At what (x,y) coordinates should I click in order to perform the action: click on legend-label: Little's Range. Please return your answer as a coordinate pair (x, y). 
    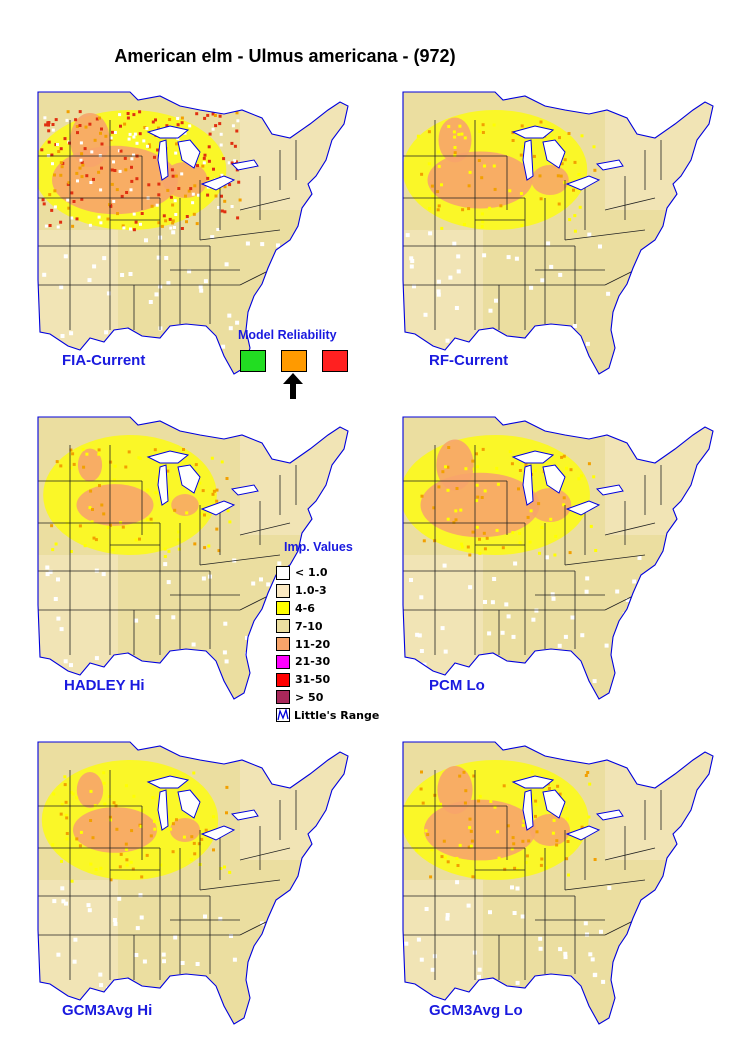
    Looking at the image, I should click on (337, 715).